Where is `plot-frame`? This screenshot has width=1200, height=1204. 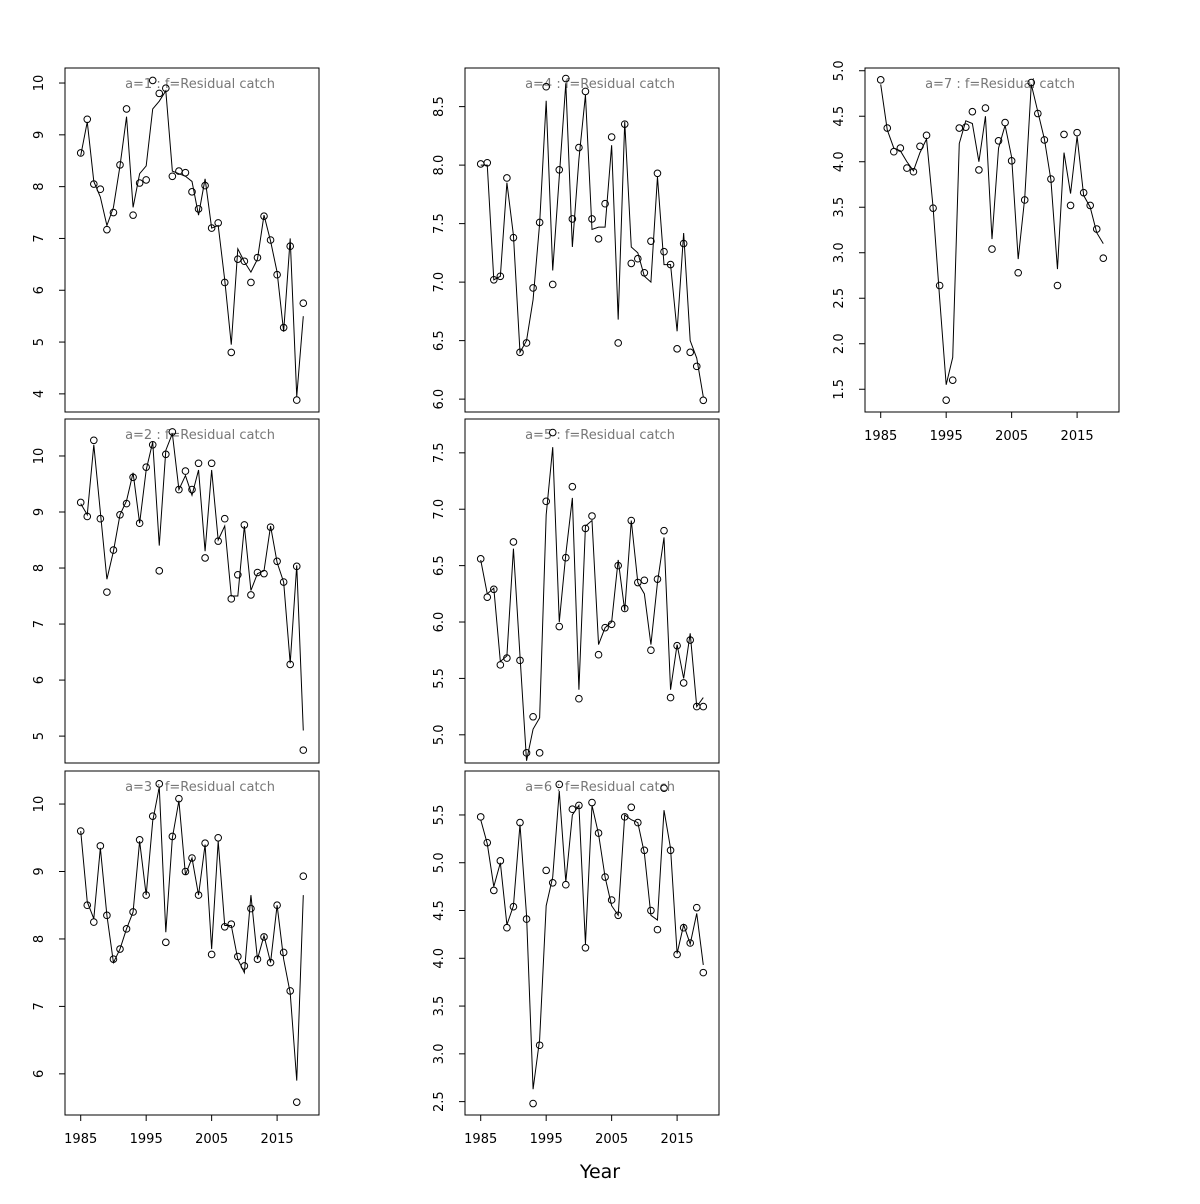 plot-frame is located at coordinates (592, 943).